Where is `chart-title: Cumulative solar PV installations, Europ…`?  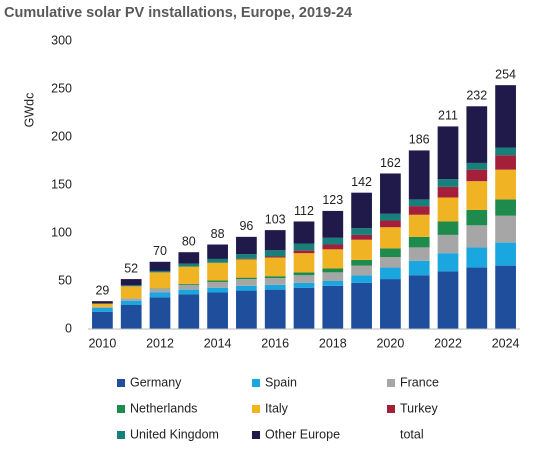
chart-title: Cumulative solar PV installations, Europ… is located at coordinates (178, 13).